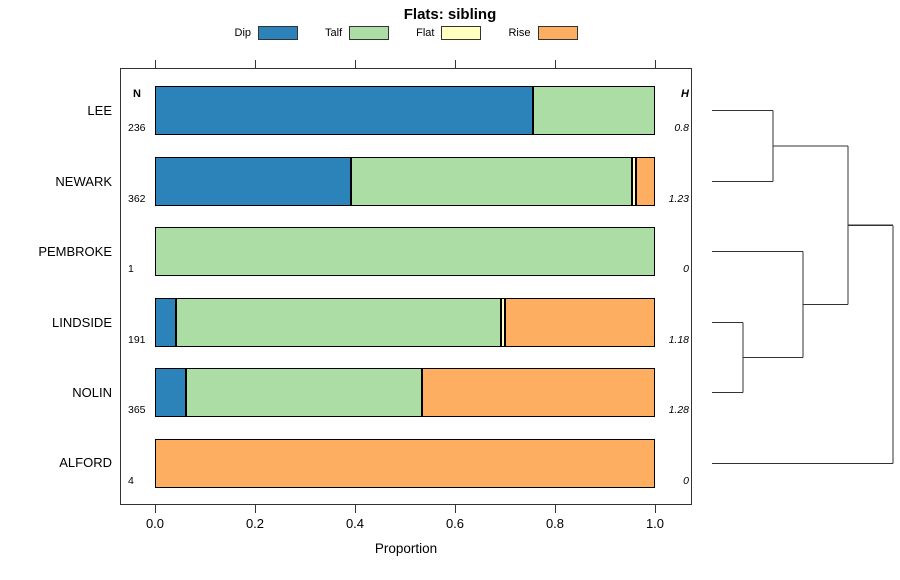  I want to click on legend-entry-flat: Flat, so click(449, 33).